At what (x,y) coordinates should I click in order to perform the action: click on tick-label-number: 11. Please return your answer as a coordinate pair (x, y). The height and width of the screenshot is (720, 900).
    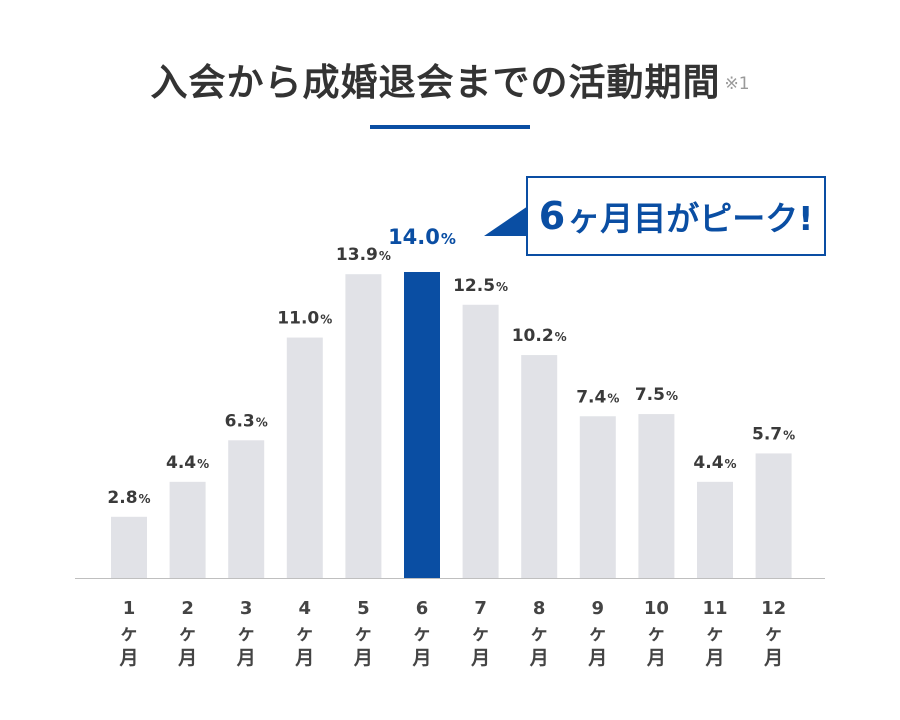
    Looking at the image, I should click on (714, 608).